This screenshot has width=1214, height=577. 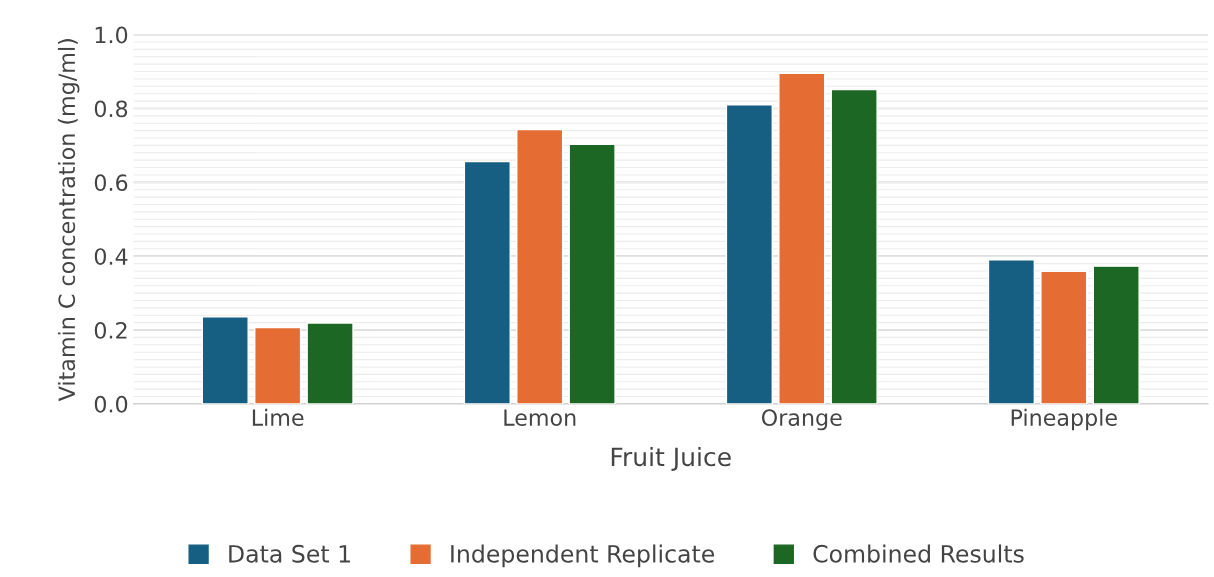 What do you see at coordinates (918, 553) in the screenshot?
I see `legend-label: Combined Results` at bounding box center [918, 553].